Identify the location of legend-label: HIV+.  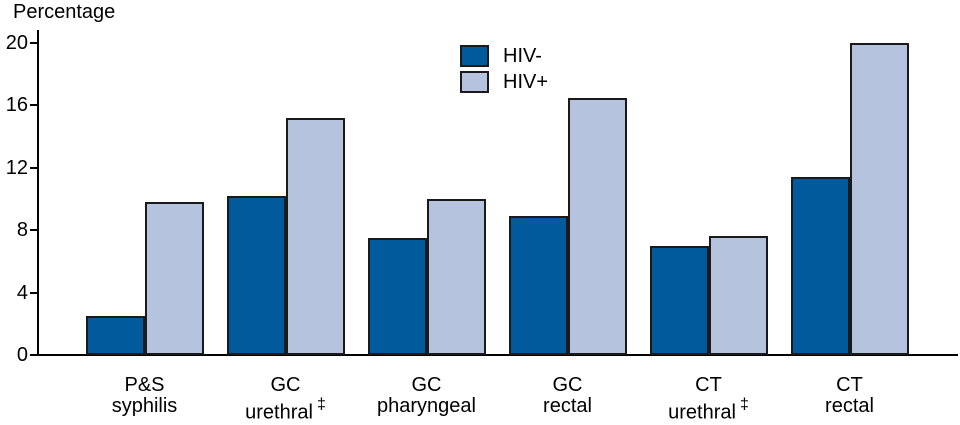
(526, 82).